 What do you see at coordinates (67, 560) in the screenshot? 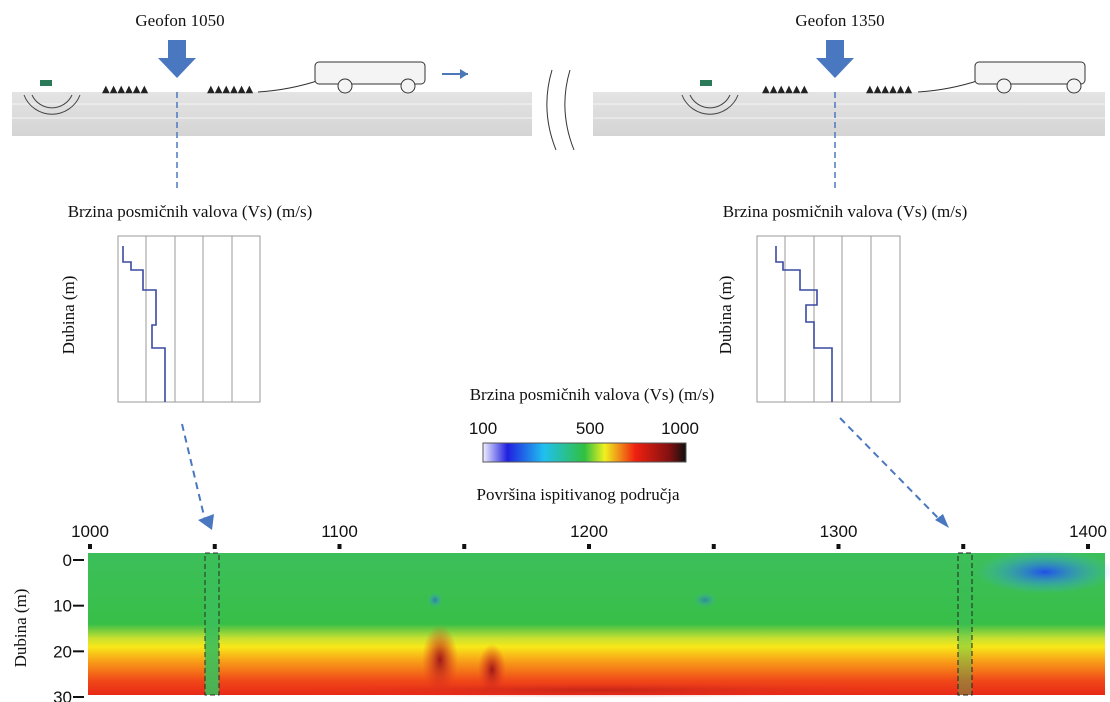
I see `y-tick-label: 0` at bounding box center [67, 560].